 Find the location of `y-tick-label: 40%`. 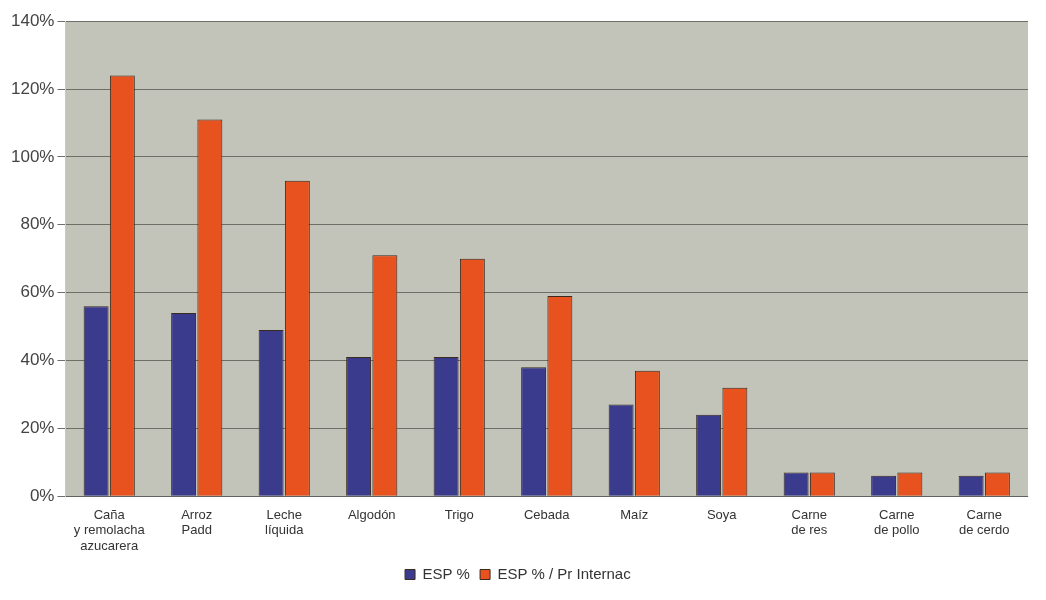

y-tick-label: 40% is located at coordinates (37, 360).